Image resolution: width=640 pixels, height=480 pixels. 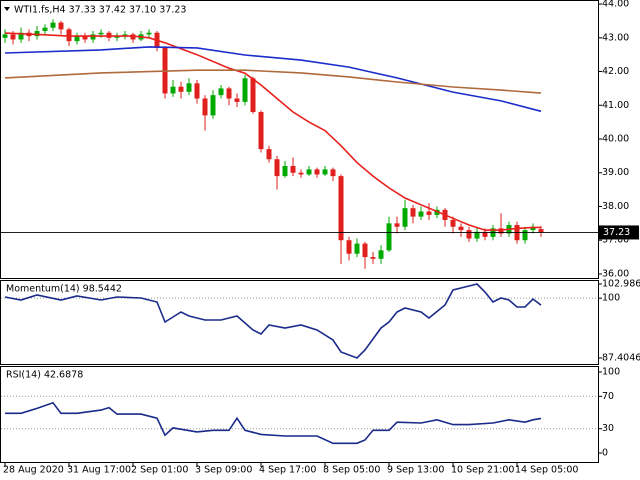 I want to click on y-tick-label: 102.9866, so click(x=621, y=284).